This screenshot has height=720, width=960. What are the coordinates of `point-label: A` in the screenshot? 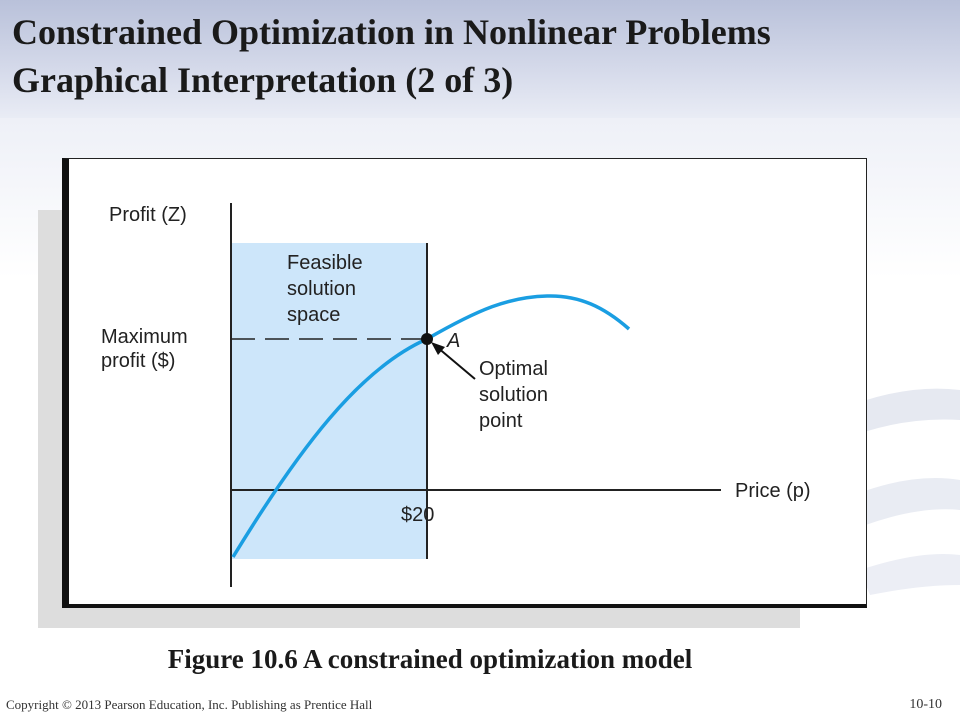 It's located at (453, 341).